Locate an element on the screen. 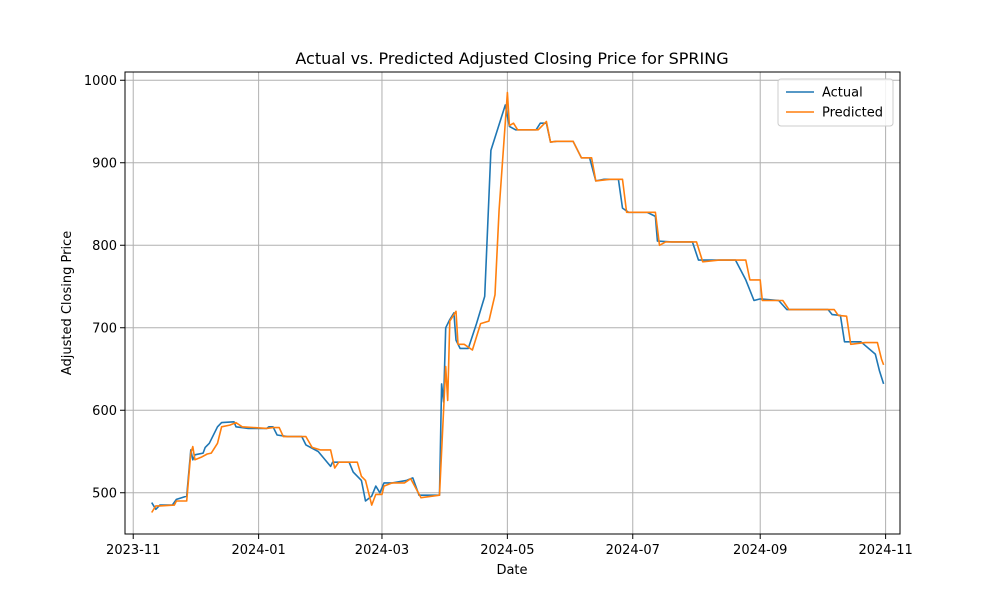 This screenshot has height=600, width=1000. x-tick-label: 2024-09 is located at coordinates (760, 550).